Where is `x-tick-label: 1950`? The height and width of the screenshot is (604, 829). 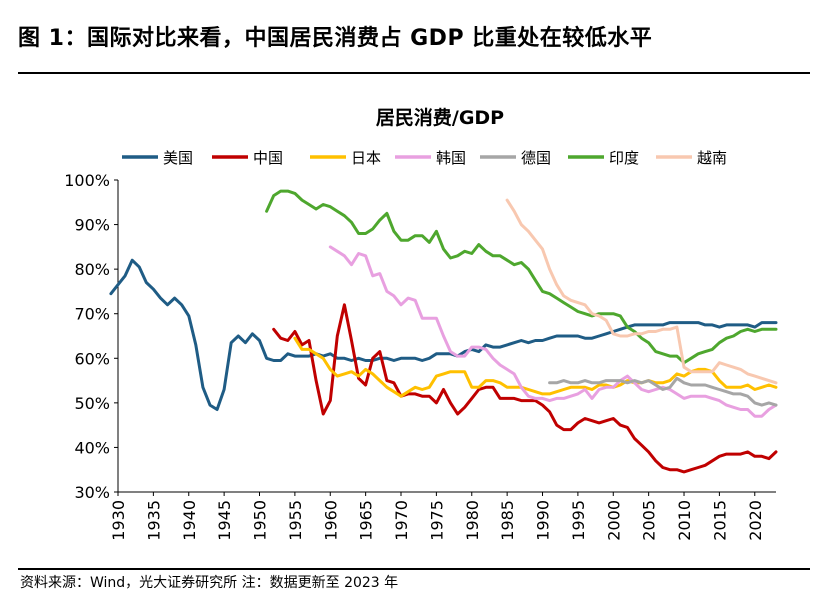
x-tick-label: 1950 is located at coordinates (260, 520).